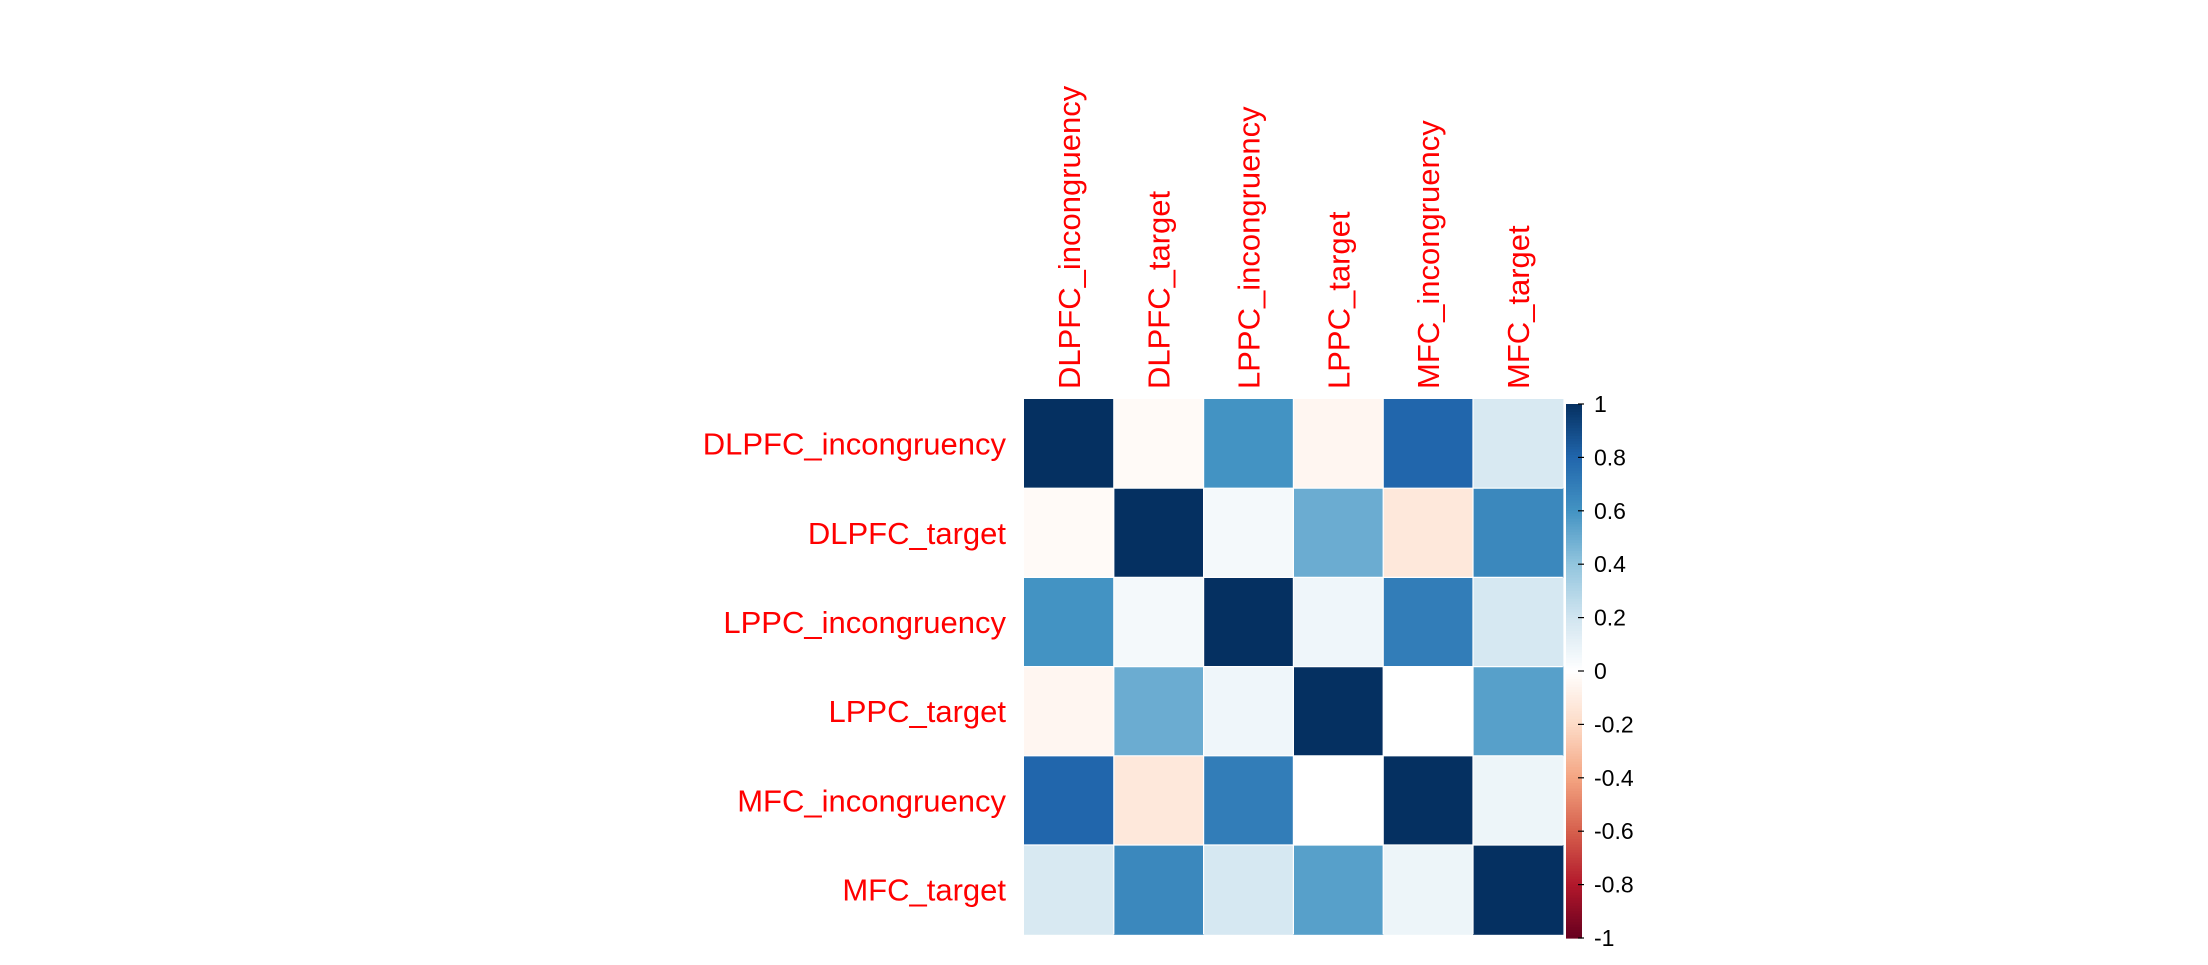 This screenshot has height=965, width=2208. Describe the element at coordinates (1518, 533) in the screenshot. I see `heatmap-cell-DLPFC_target-MFC_target` at that location.